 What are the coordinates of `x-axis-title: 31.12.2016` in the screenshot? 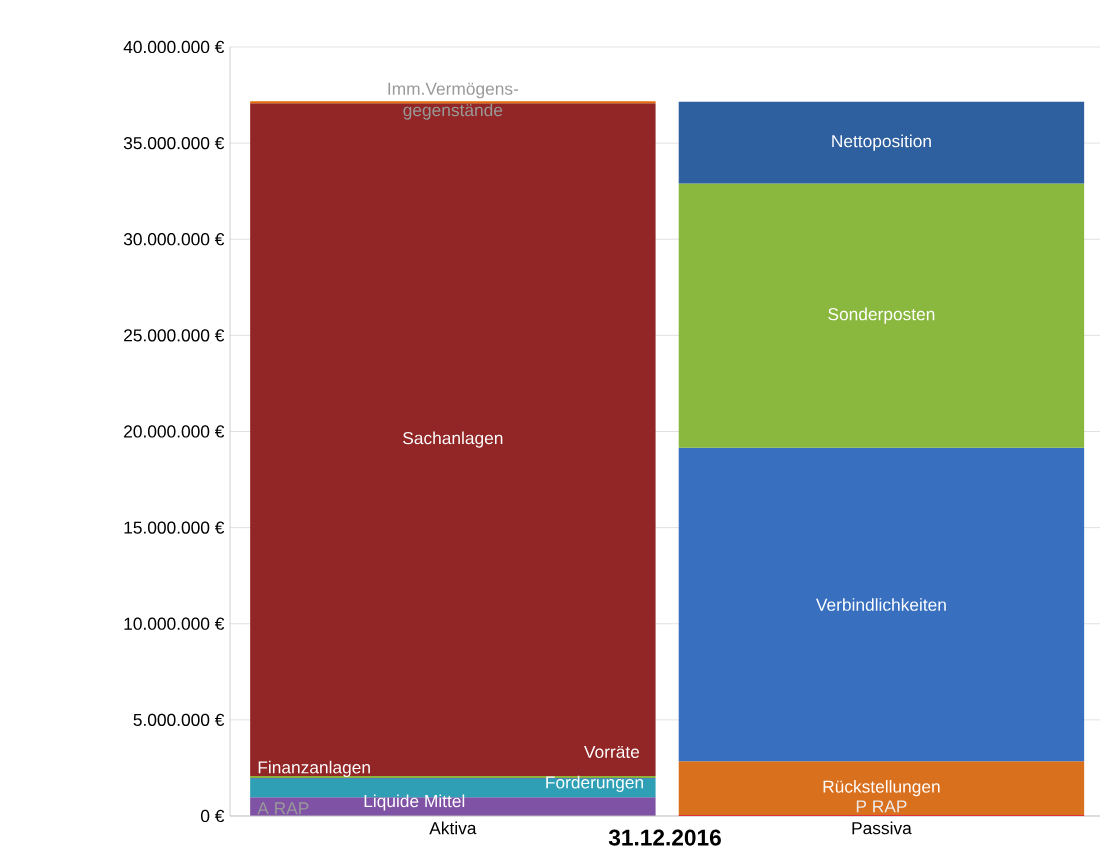 It's located at (664, 837).